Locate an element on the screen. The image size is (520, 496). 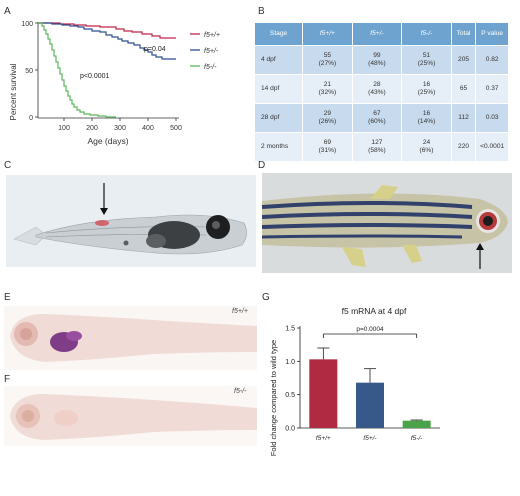
survival-xtick-300: 300 is located at coordinates (120, 128).